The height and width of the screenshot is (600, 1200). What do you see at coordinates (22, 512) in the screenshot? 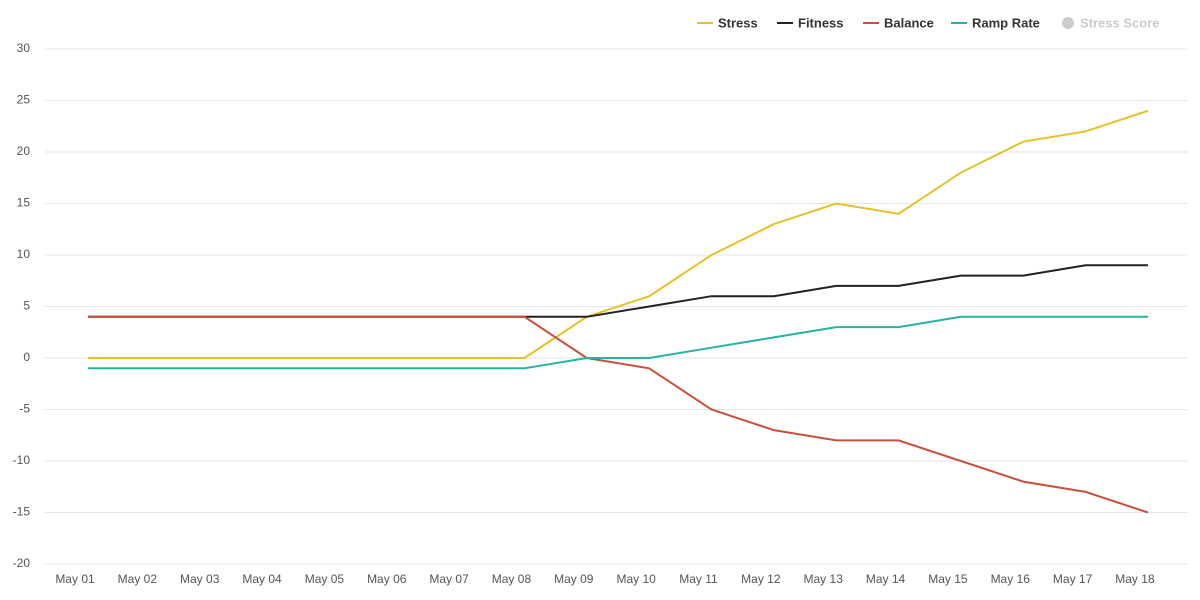
I see `y-tick-label: -15` at bounding box center [22, 512].